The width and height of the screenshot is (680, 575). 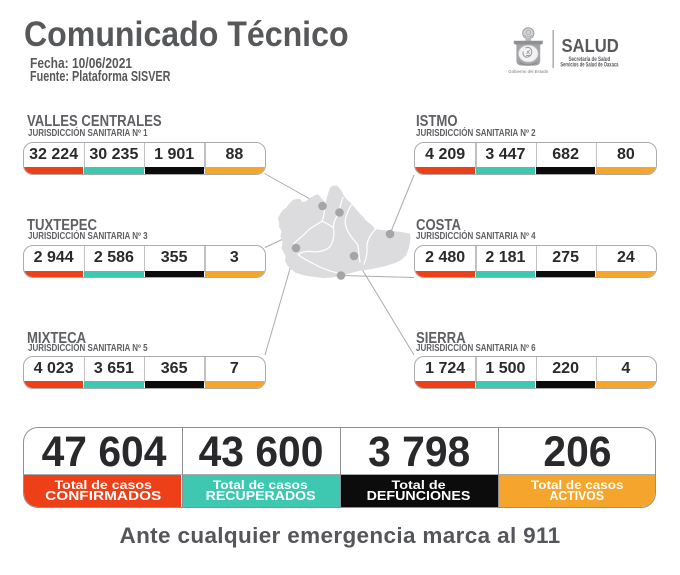 What do you see at coordinates (528, 71) in the screenshot?
I see `svg-text: Gobierno del Estado` at bounding box center [528, 71].